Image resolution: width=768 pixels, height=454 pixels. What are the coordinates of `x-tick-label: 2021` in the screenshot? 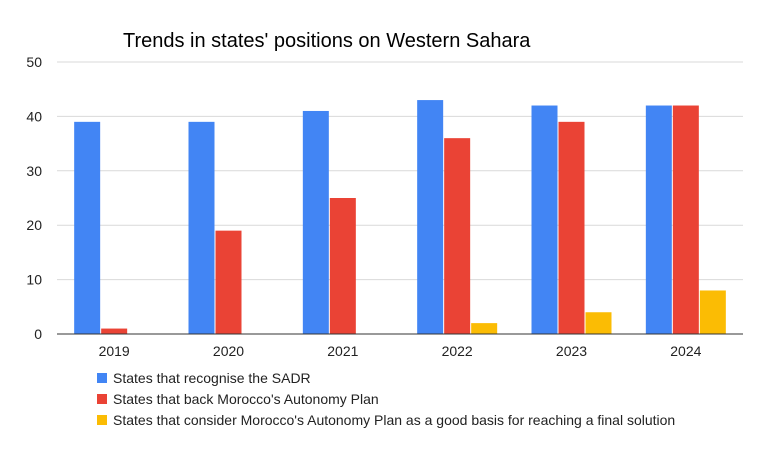 It's located at (342, 351).